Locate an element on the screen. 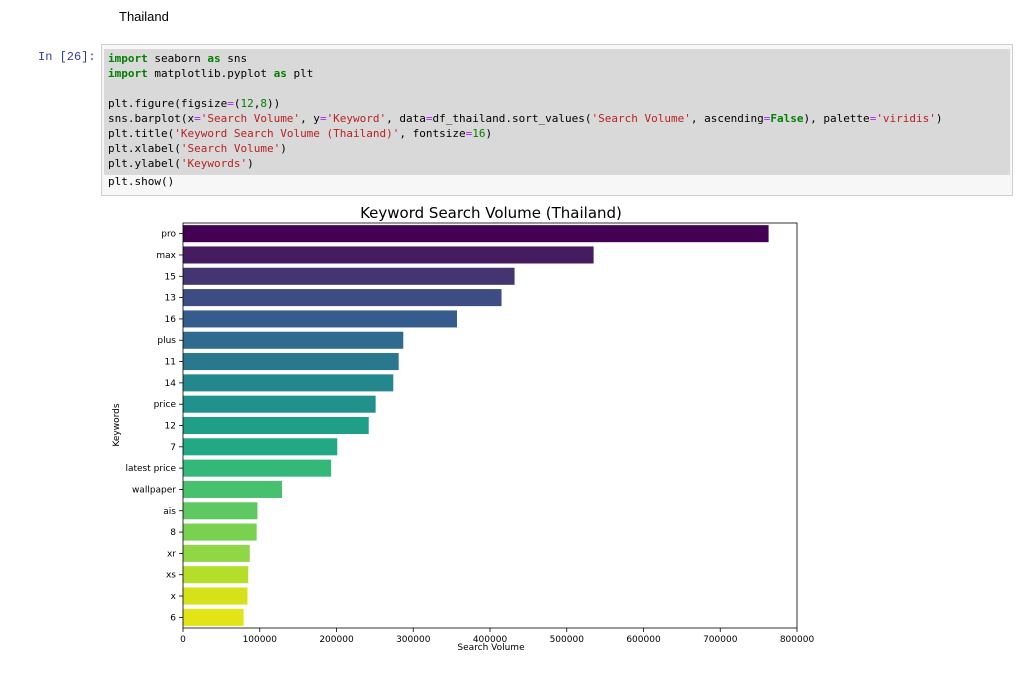  x-tick-label: 800000 is located at coordinates (797, 640).